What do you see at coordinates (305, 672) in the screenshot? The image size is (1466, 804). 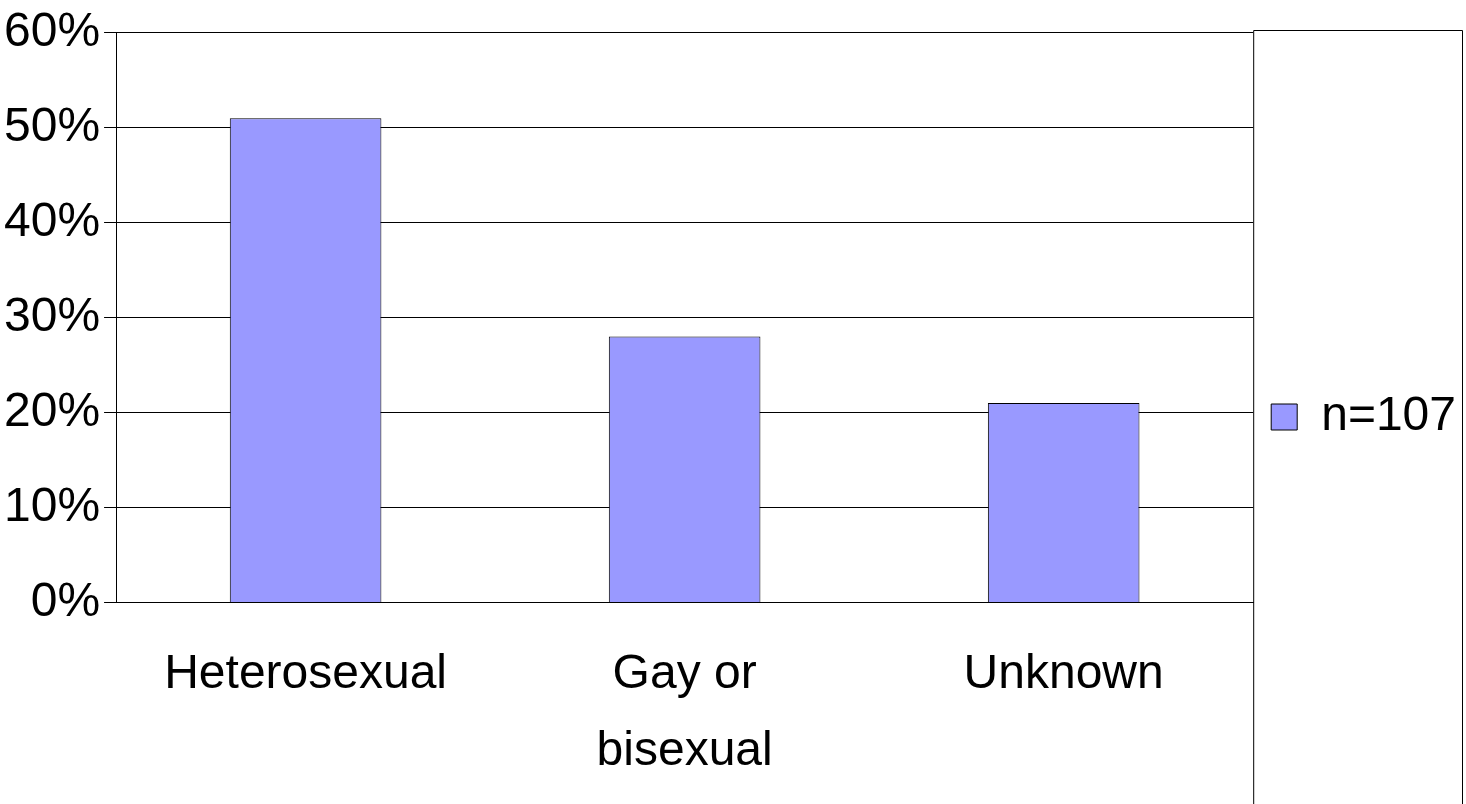 I see `x-tick-label: Heterosexual` at bounding box center [305, 672].